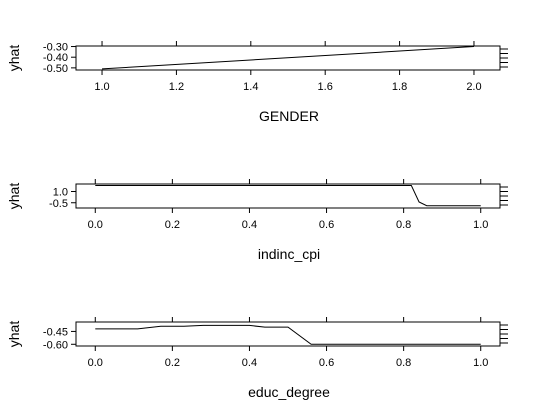  I want to click on y-tick-label: 1.0, so click(60, 193).